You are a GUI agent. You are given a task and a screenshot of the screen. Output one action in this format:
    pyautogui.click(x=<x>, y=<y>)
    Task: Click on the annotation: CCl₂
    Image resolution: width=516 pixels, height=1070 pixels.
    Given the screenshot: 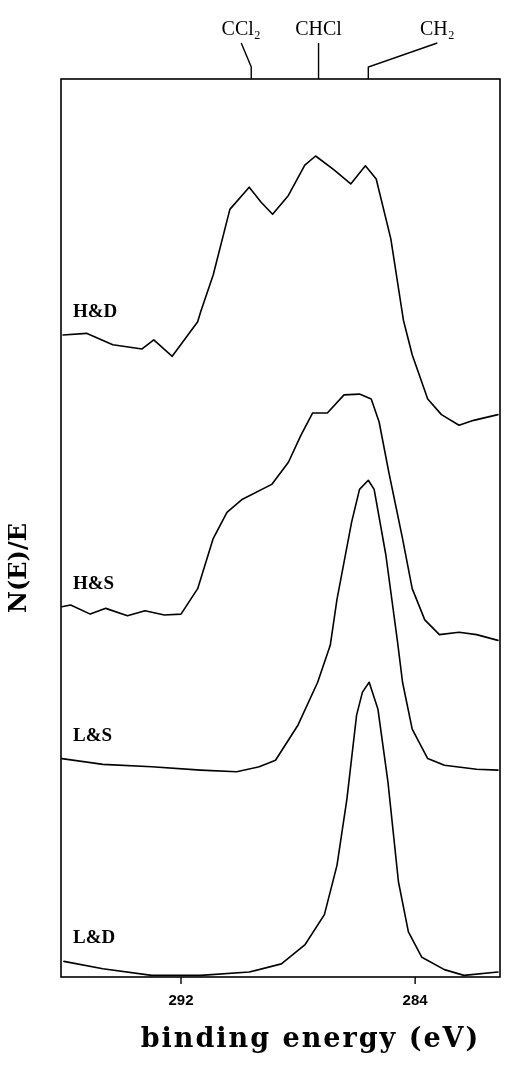 What is the action you would take?
    pyautogui.click(x=241, y=28)
    